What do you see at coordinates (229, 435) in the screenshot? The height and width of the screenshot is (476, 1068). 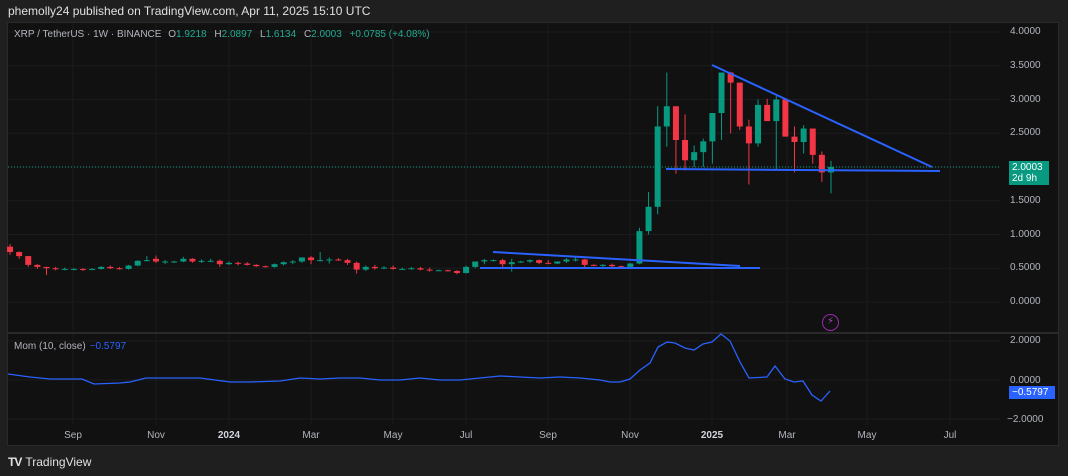 I see `time-tick: 2024` at bounding box center [229, 435].